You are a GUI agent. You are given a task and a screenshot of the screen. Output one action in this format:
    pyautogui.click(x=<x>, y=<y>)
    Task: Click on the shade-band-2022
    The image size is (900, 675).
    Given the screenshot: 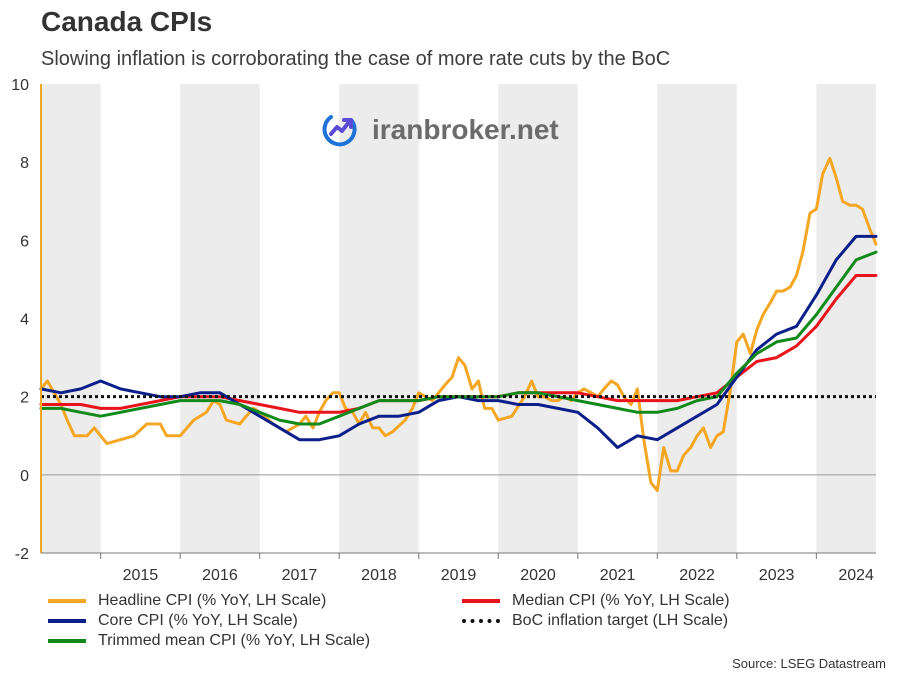 What is the action you would take?
    pyautogui.click(x=697, y=318)
    